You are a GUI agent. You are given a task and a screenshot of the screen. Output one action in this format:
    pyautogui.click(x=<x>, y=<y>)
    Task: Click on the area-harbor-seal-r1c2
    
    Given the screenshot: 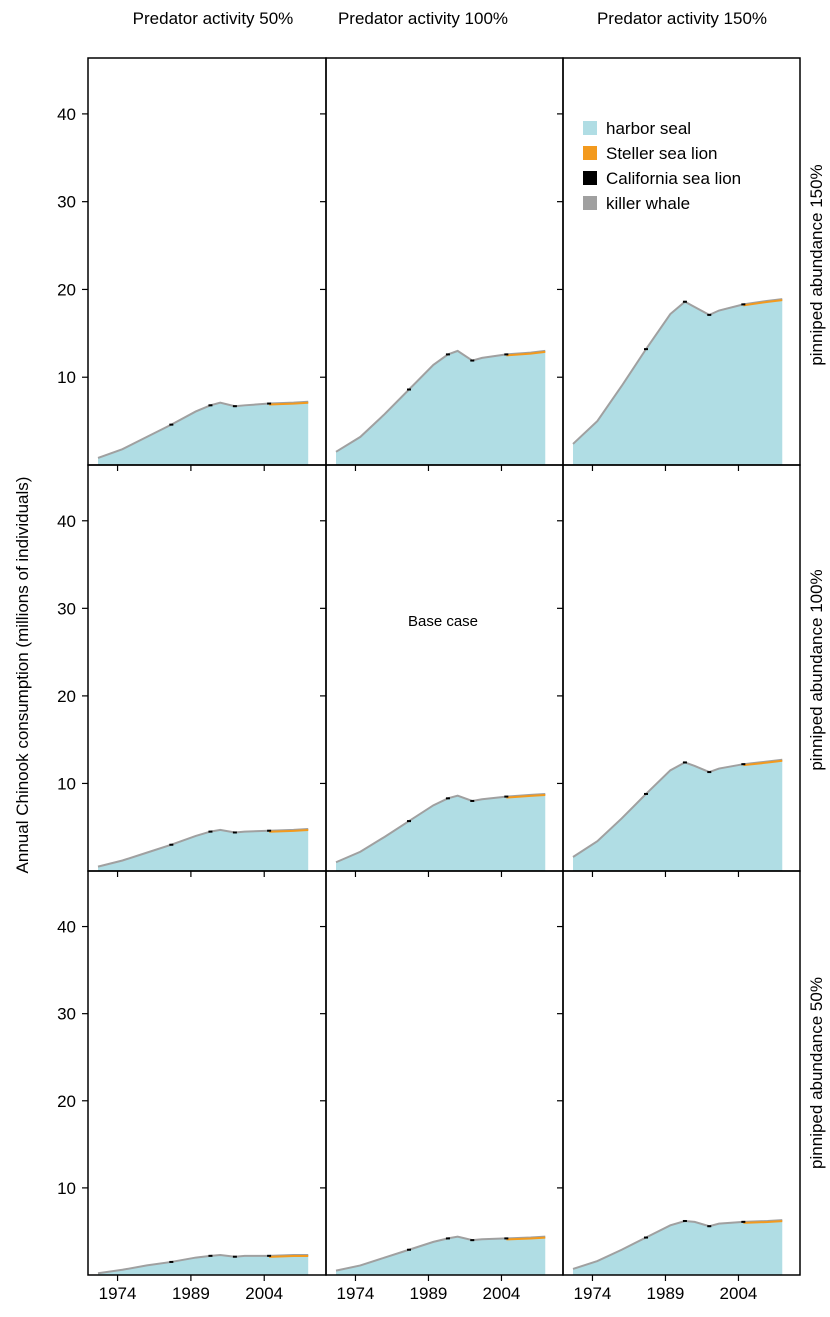 What is the action you would take?
    pyautogui.click(x=441, y=407)
    